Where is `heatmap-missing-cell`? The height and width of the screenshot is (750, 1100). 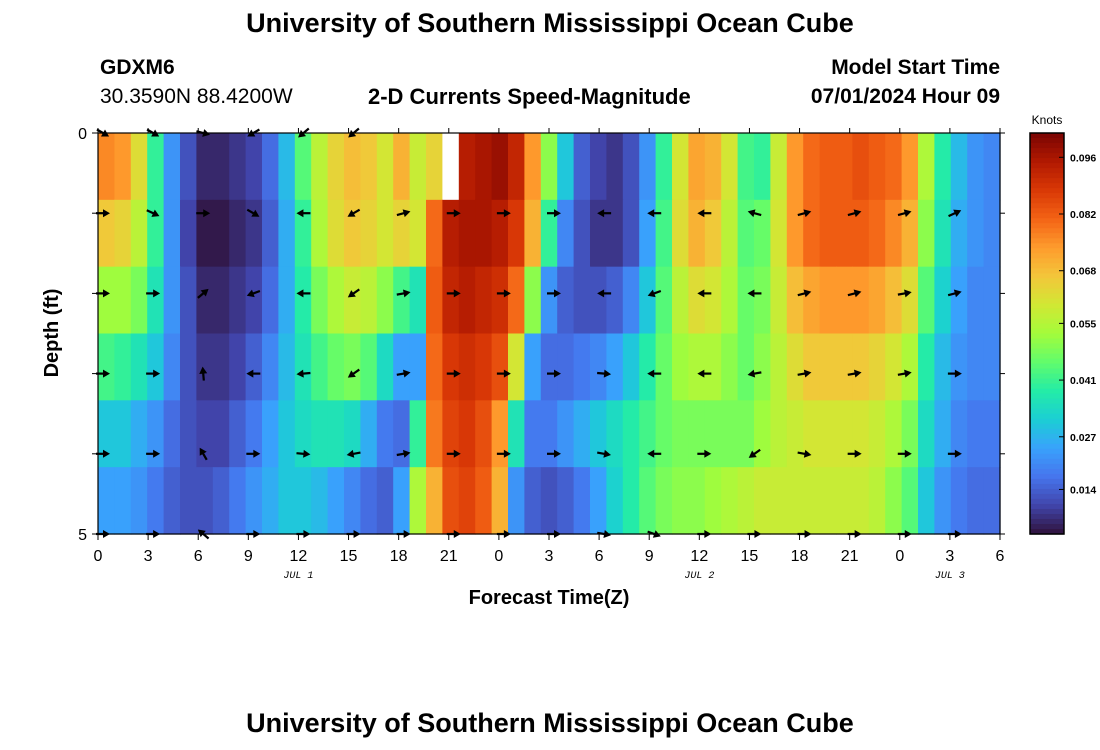
heatmap-missing-cell is located at coordinates (451, 167).